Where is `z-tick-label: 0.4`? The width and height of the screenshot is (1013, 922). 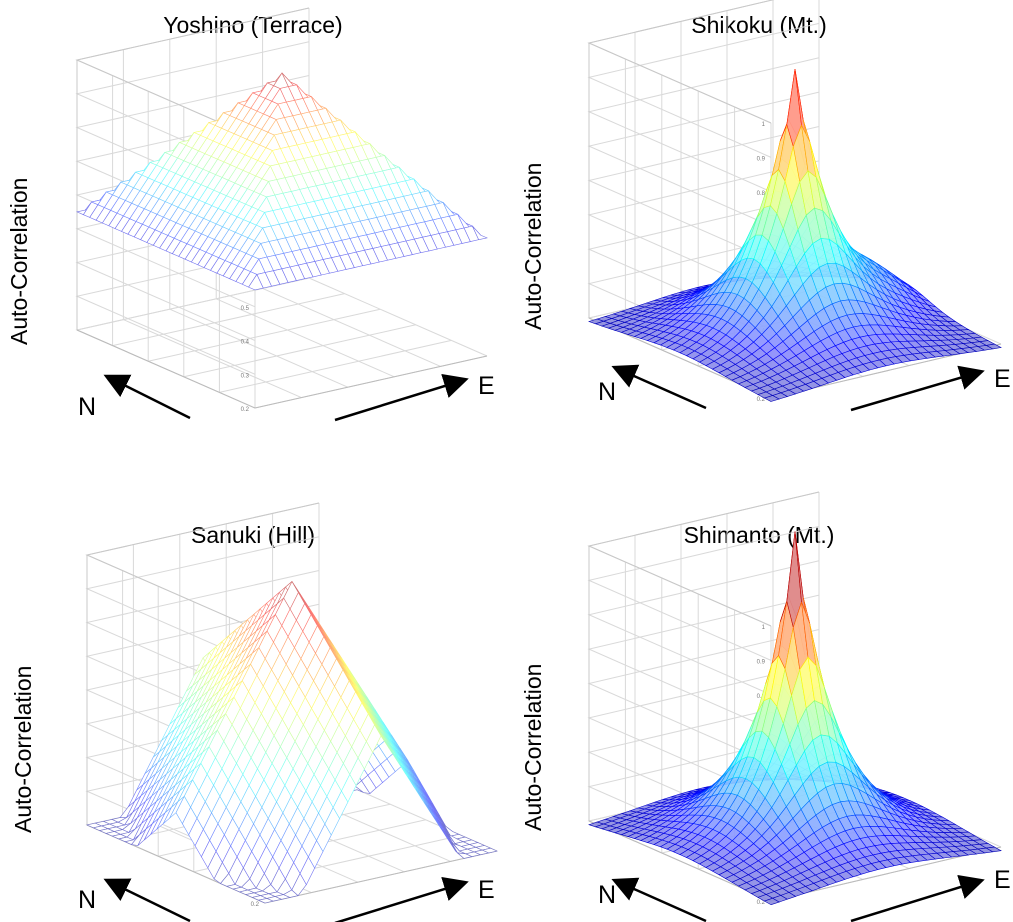 z-tick-label: 0.4 is located at coordinates (245, 343).